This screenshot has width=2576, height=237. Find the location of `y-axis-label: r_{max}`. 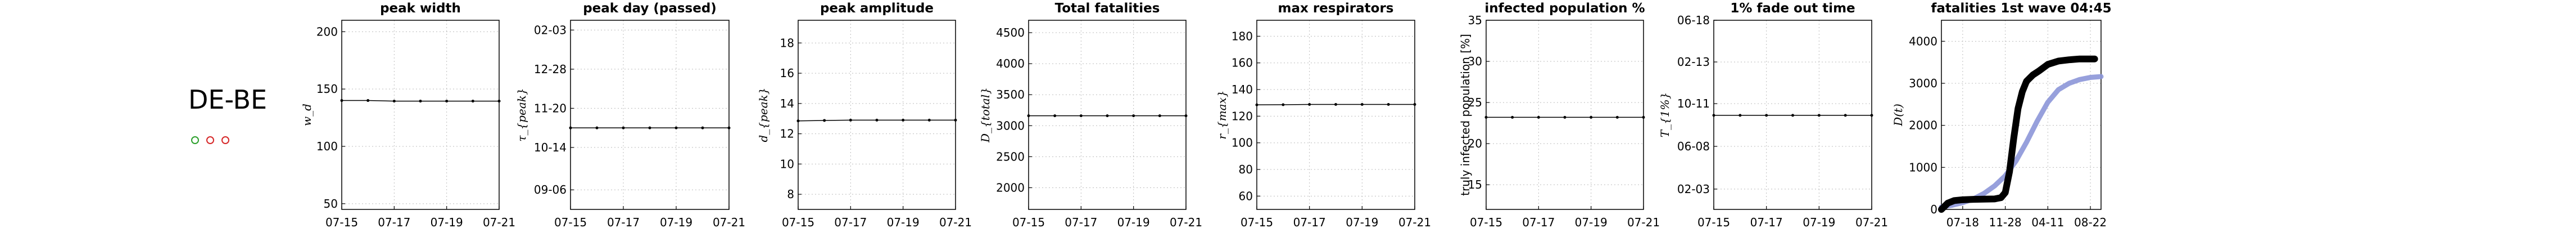

y-axis-label: r_{max} is located at coordinates (1222, 114).